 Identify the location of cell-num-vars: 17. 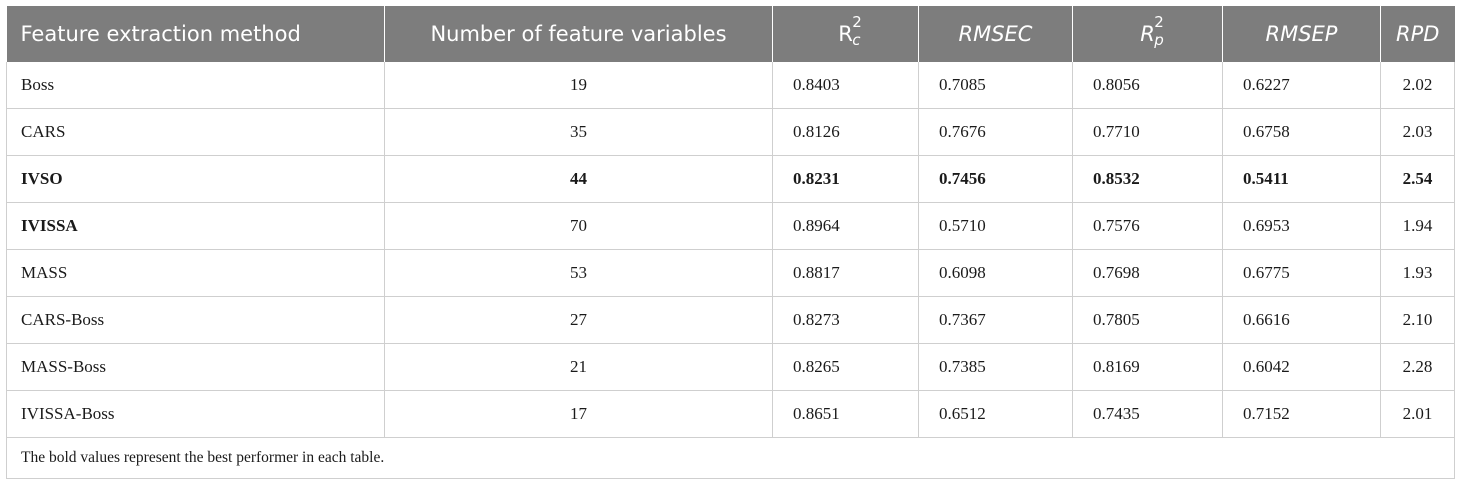
(578, 414).